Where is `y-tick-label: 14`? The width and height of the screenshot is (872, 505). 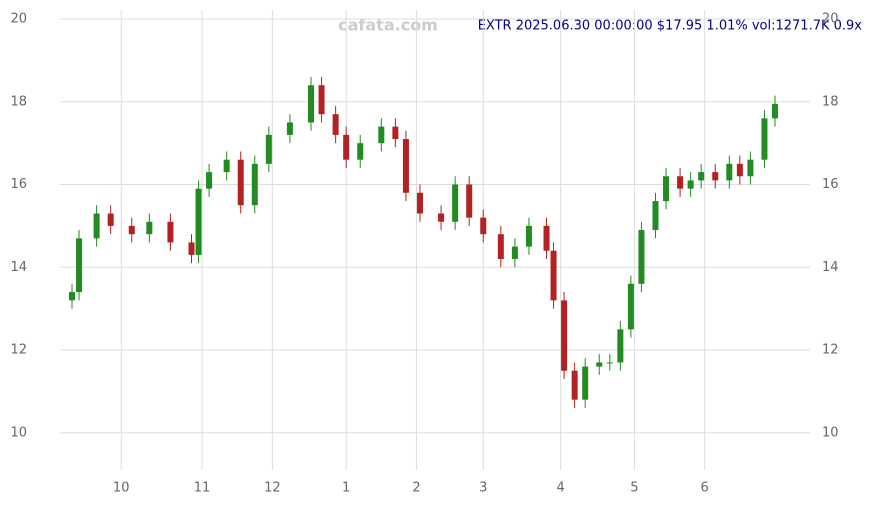 y-tick-label: 14 is located at coordinates (18, 267).